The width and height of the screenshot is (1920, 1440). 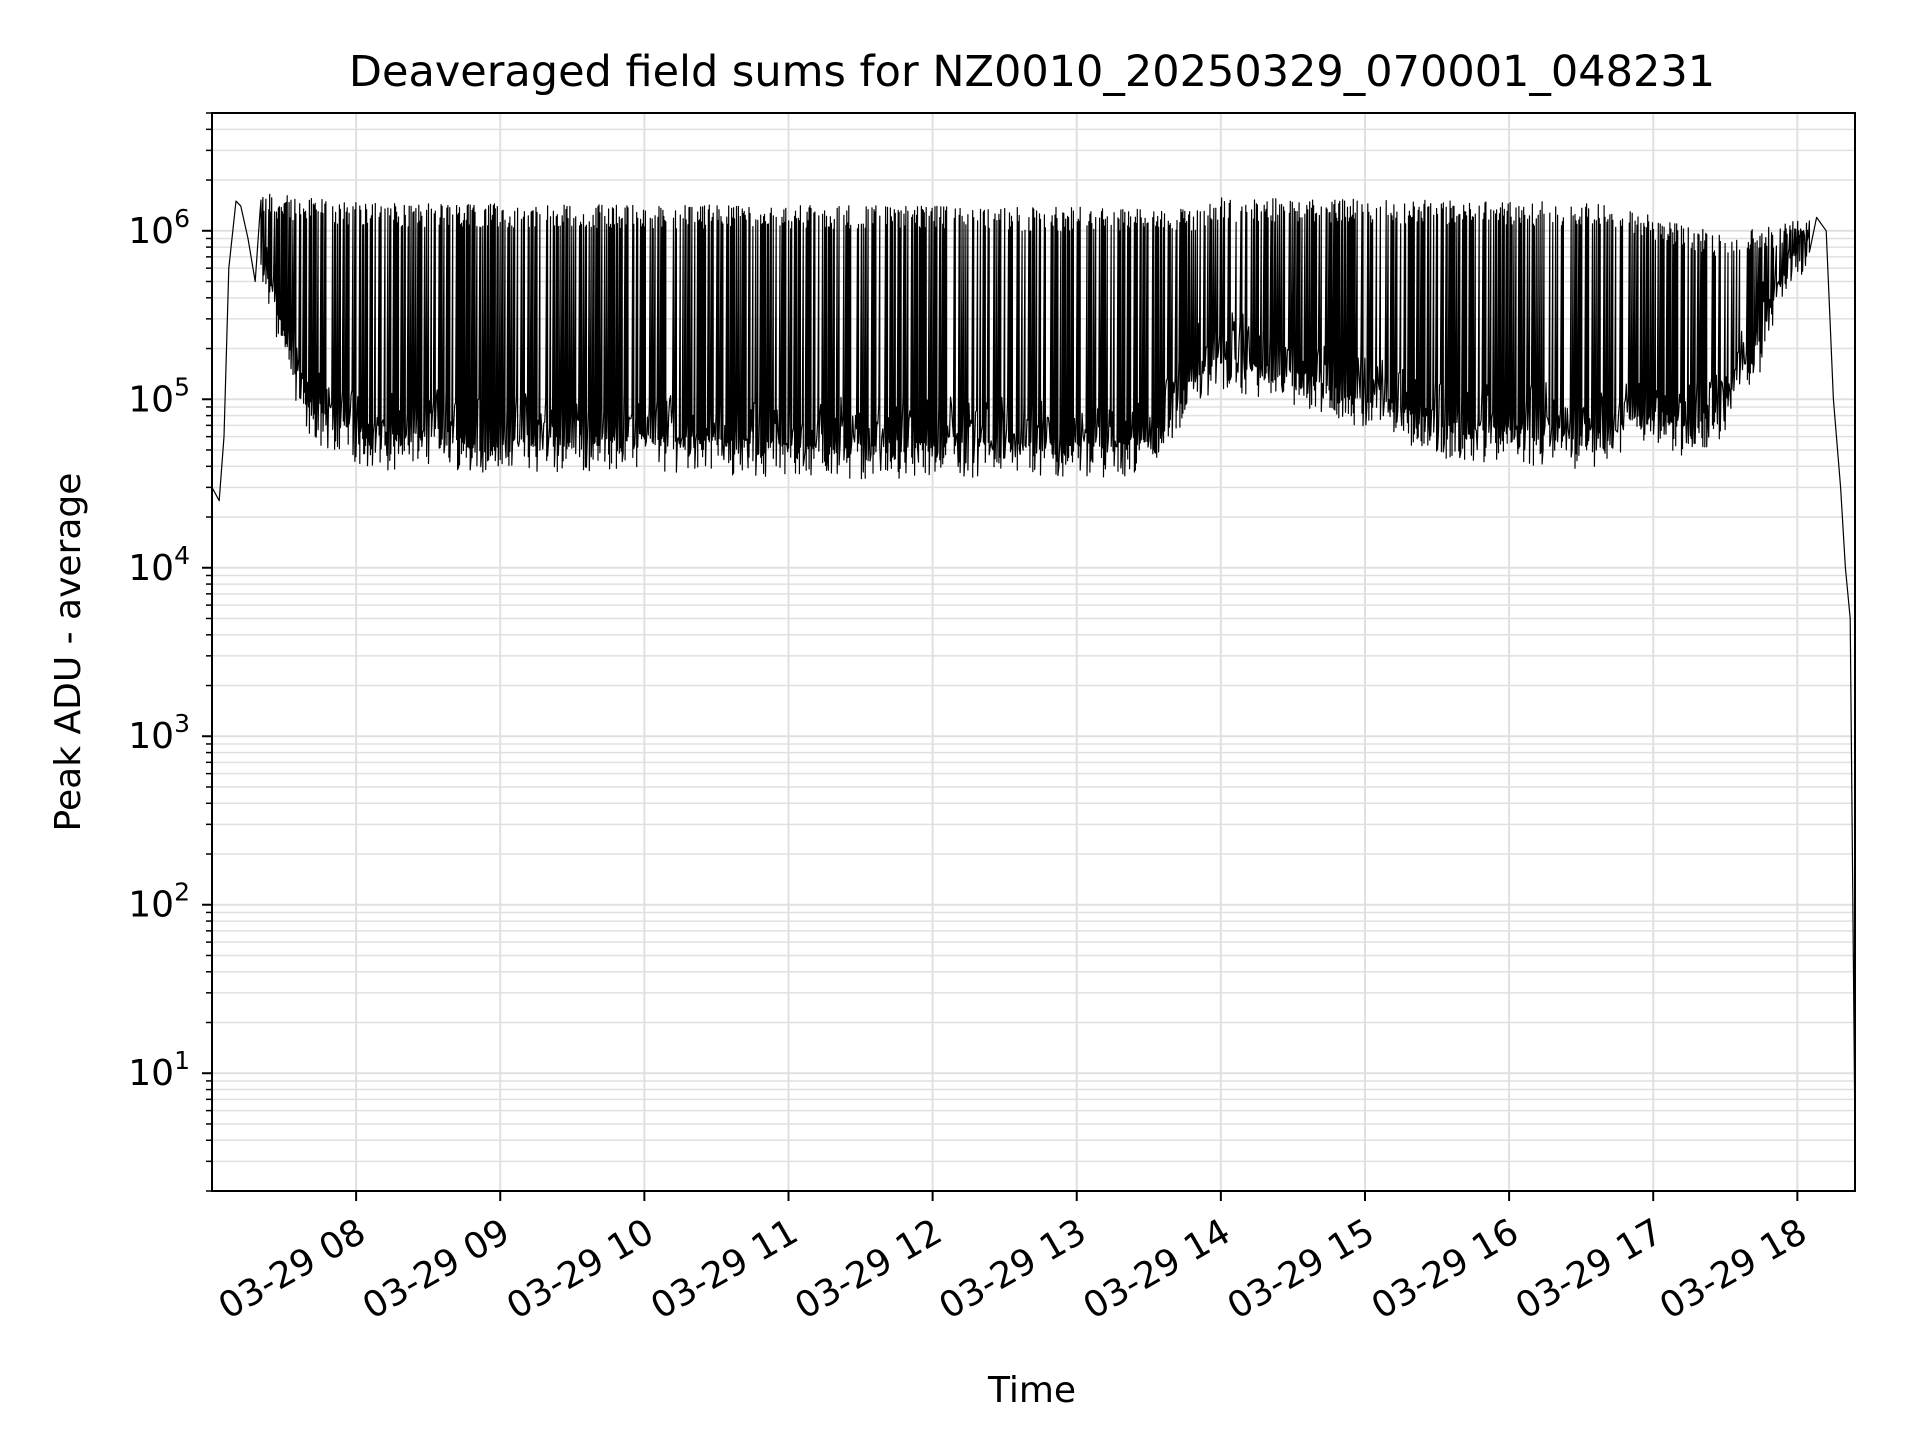 I want to click on x-axis-label: Time, so click(x=1031, y=1390).